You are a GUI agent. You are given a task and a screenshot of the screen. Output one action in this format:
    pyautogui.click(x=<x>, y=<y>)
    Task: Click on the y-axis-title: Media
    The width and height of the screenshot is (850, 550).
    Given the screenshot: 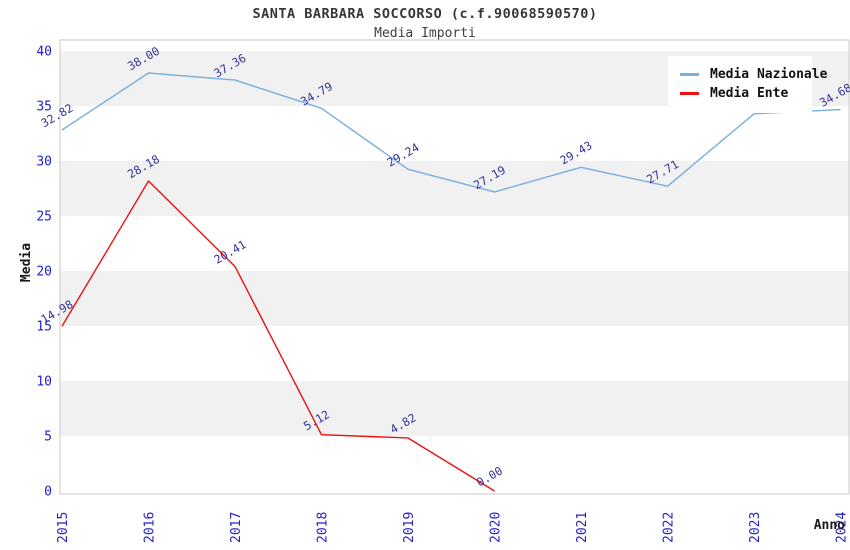 What is the action you would take?
    pyautogui.click(x=27, y=262)
    